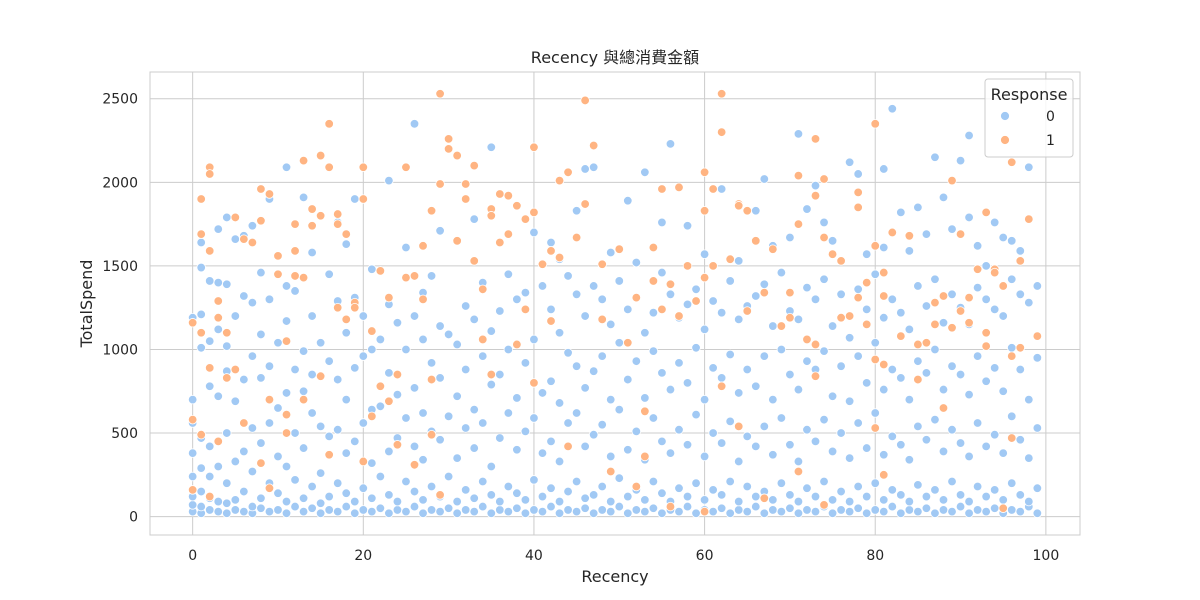 The width and height of the screenshot is (1200, 600). Describe the element at coordinates (705, 556) in the screenshot. I see `x-tick-label: 60` at that location.